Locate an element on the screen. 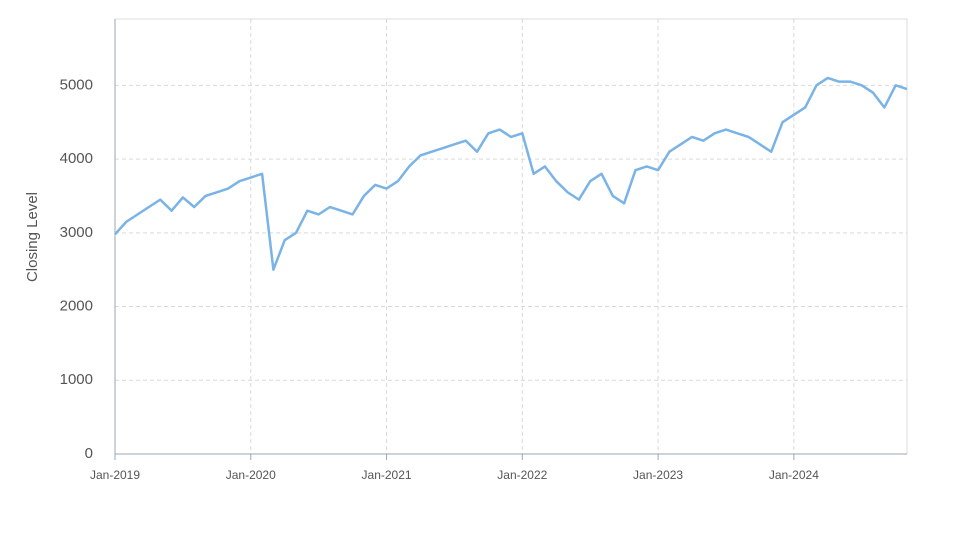  x-tick-label: Jan-2021 is located at coordinates (387, 475).